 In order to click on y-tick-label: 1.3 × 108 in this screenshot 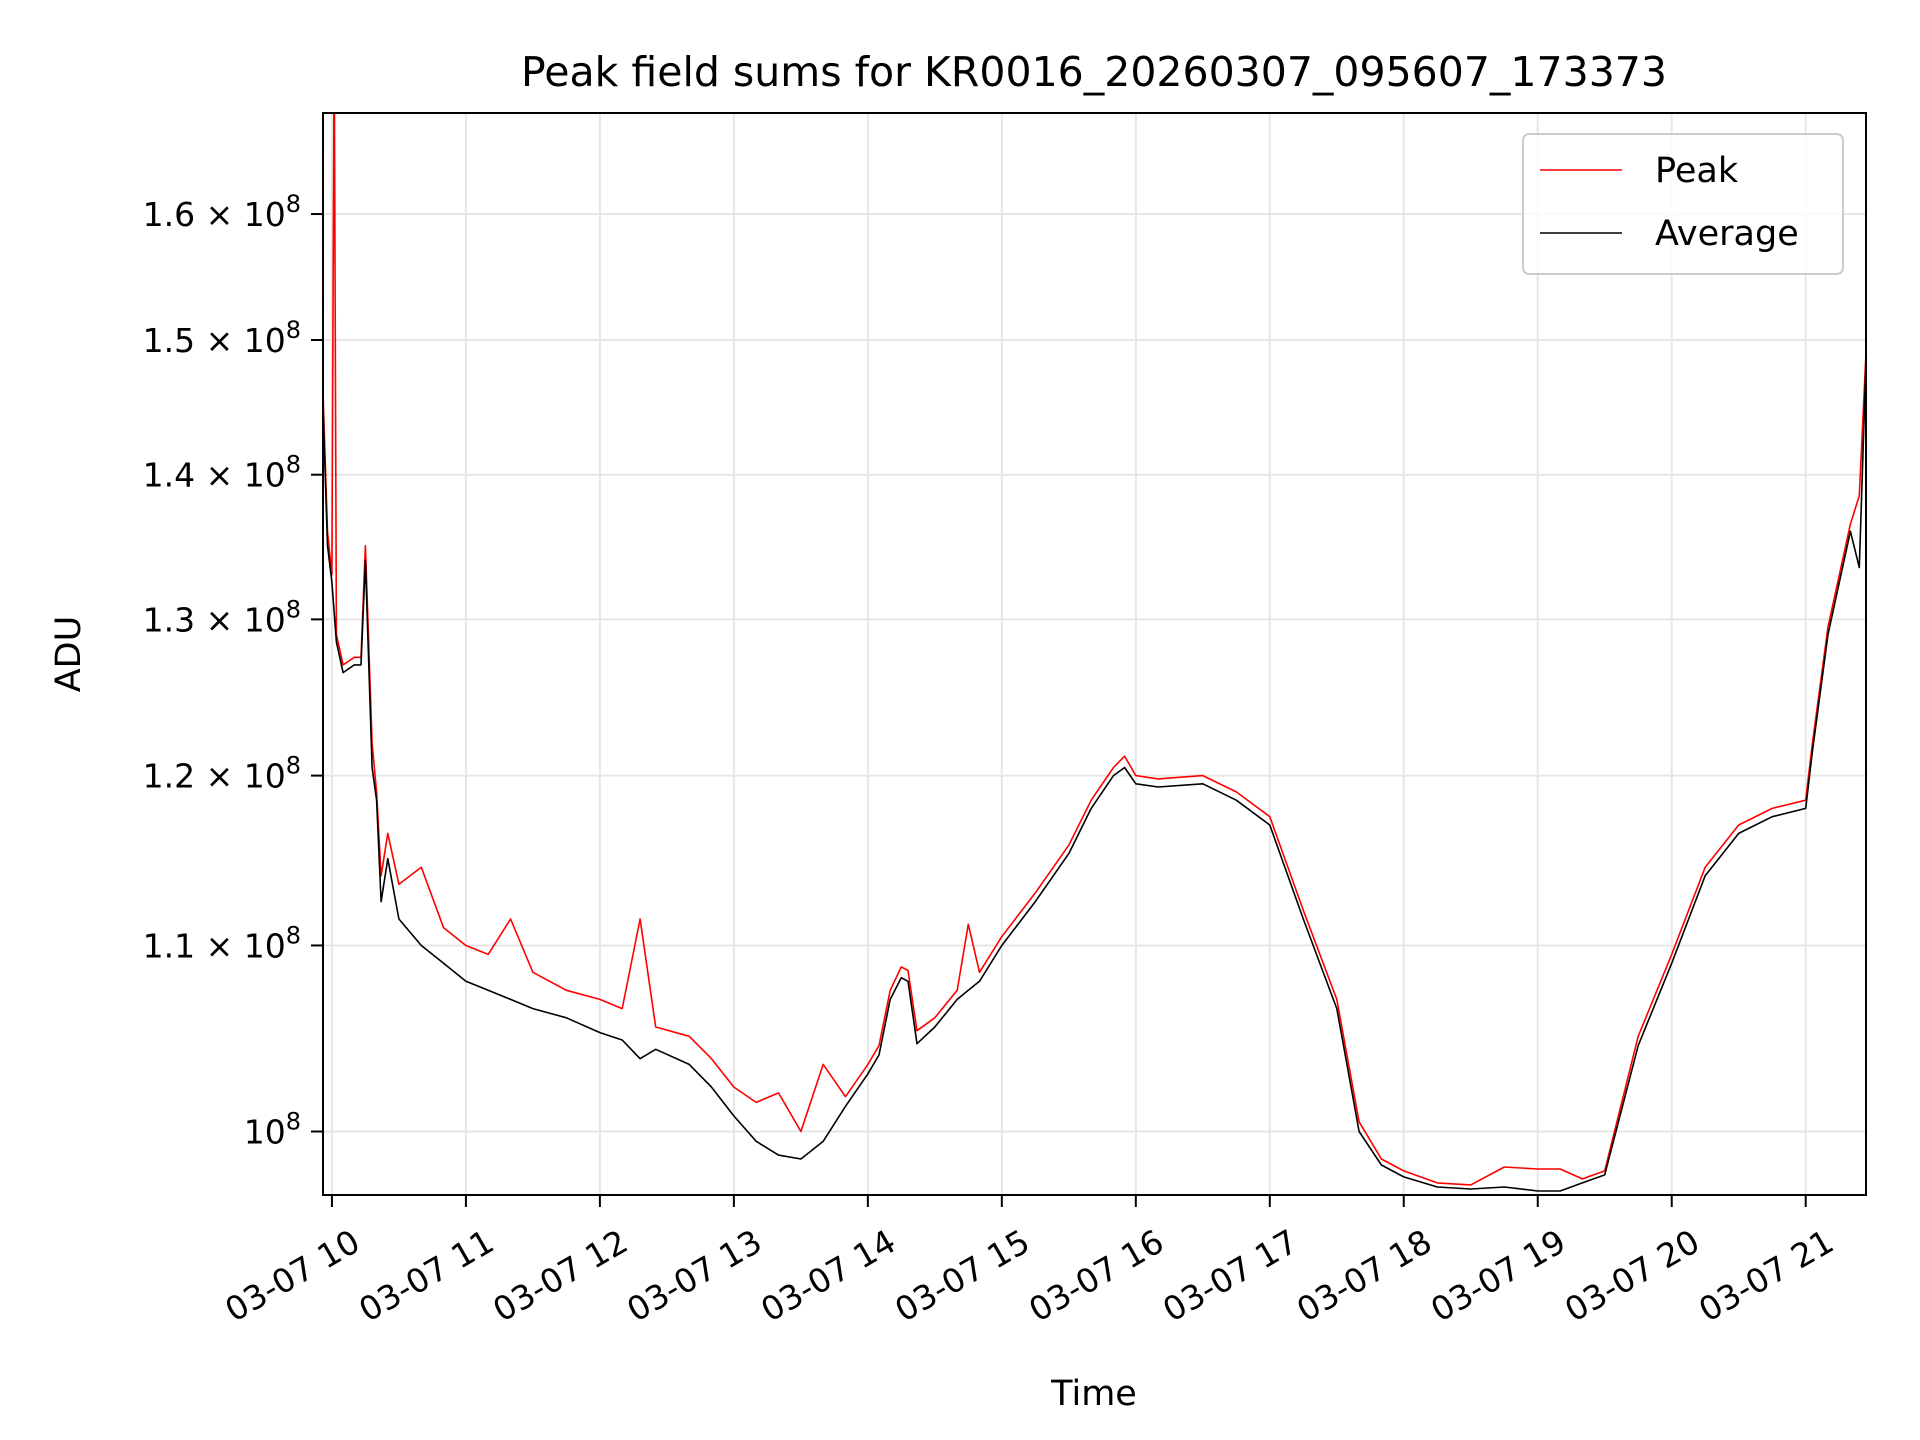, I will do `click(222, 617)`.